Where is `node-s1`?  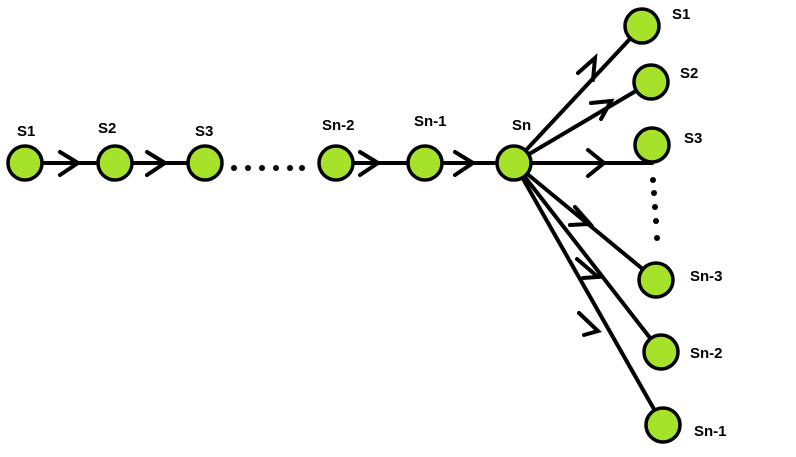
node-s1 is located at coordinates (25, 163).